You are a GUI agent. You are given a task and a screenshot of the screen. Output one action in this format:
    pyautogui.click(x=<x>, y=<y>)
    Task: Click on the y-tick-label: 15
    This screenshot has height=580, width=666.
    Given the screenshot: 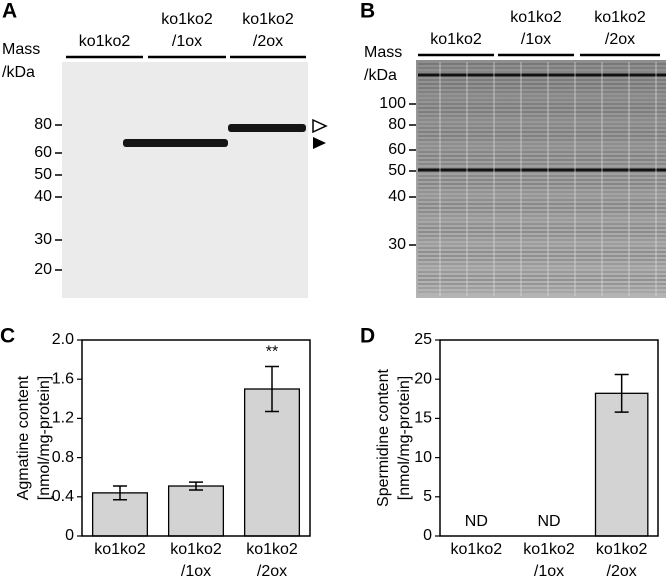 What is the action you would take?
    pyautogui.click(x=423, y=418)
    